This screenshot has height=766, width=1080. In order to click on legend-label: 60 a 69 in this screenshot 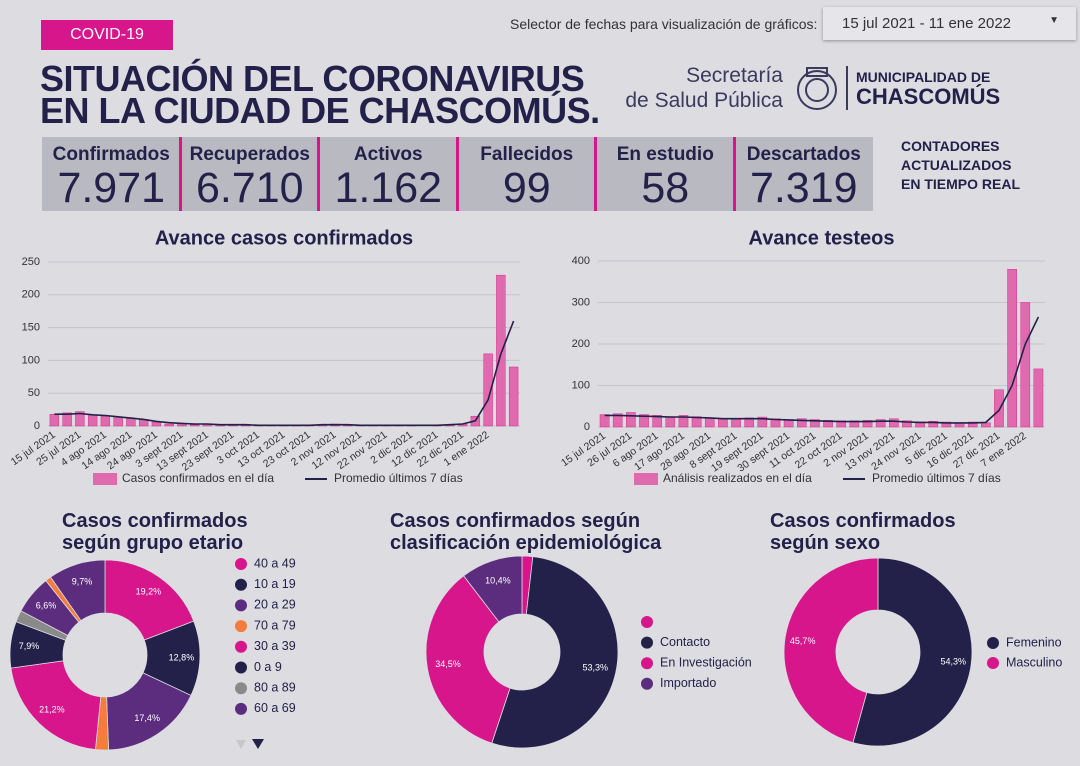, I will do `click(275, 708)`.